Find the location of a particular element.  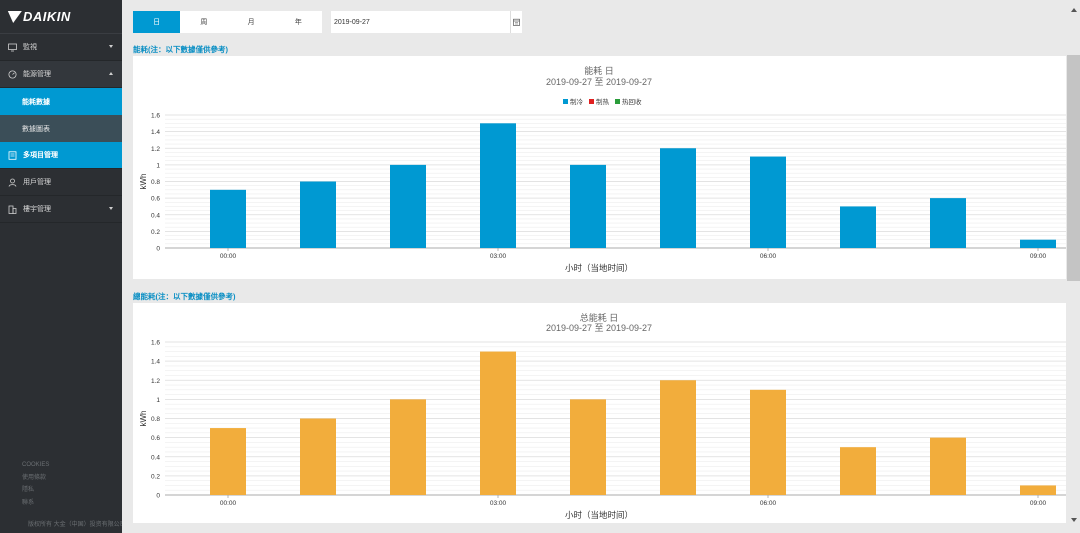

sidebar: DAIKIN 監視 能源管理 能耗數據 數據圖表 多項目管理 用戶管理 is located at coordinates (61, 266).